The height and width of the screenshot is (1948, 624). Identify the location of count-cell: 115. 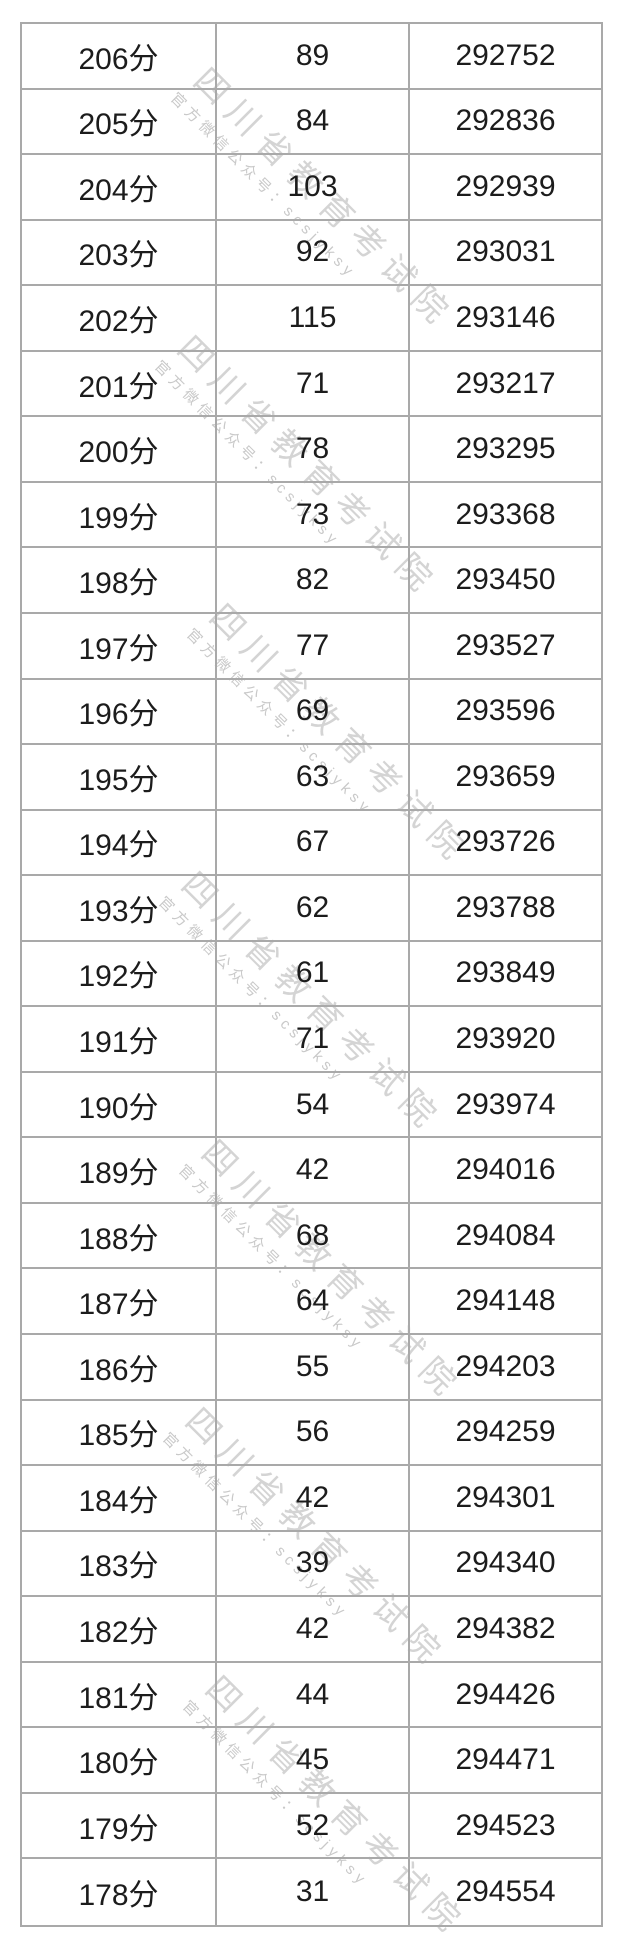
(313, 318).